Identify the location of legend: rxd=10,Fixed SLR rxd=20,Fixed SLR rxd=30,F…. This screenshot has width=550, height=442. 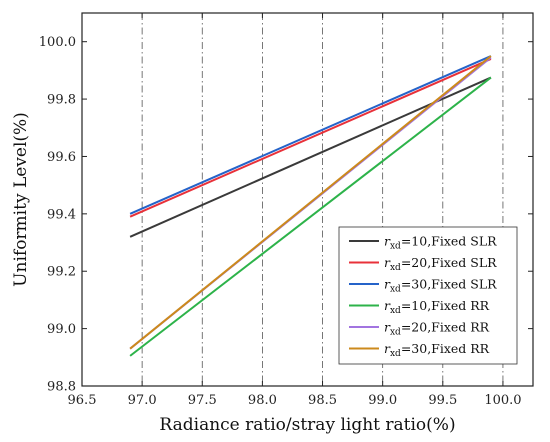
(428, 295).